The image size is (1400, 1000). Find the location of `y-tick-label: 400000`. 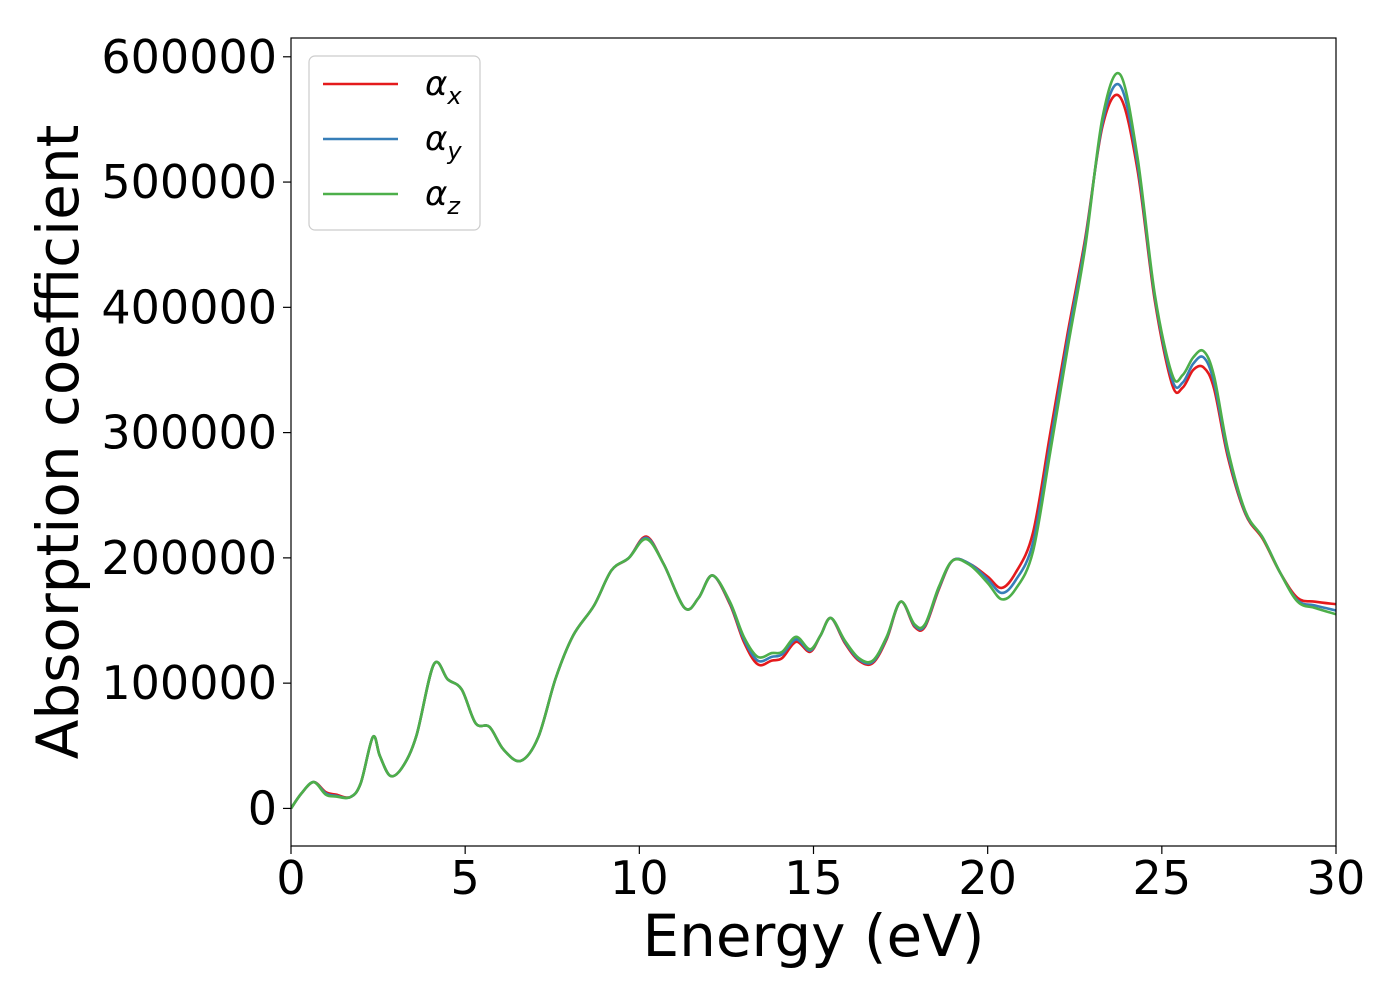

y-tick-label: 400000 is located at coordinates (189, 307).